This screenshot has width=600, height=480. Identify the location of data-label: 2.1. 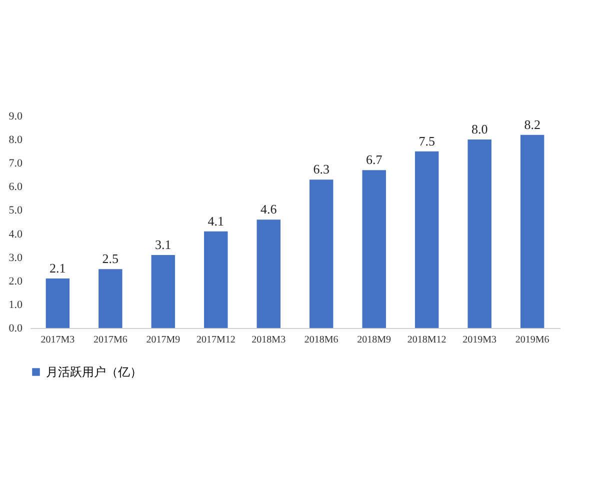
(58, 268).